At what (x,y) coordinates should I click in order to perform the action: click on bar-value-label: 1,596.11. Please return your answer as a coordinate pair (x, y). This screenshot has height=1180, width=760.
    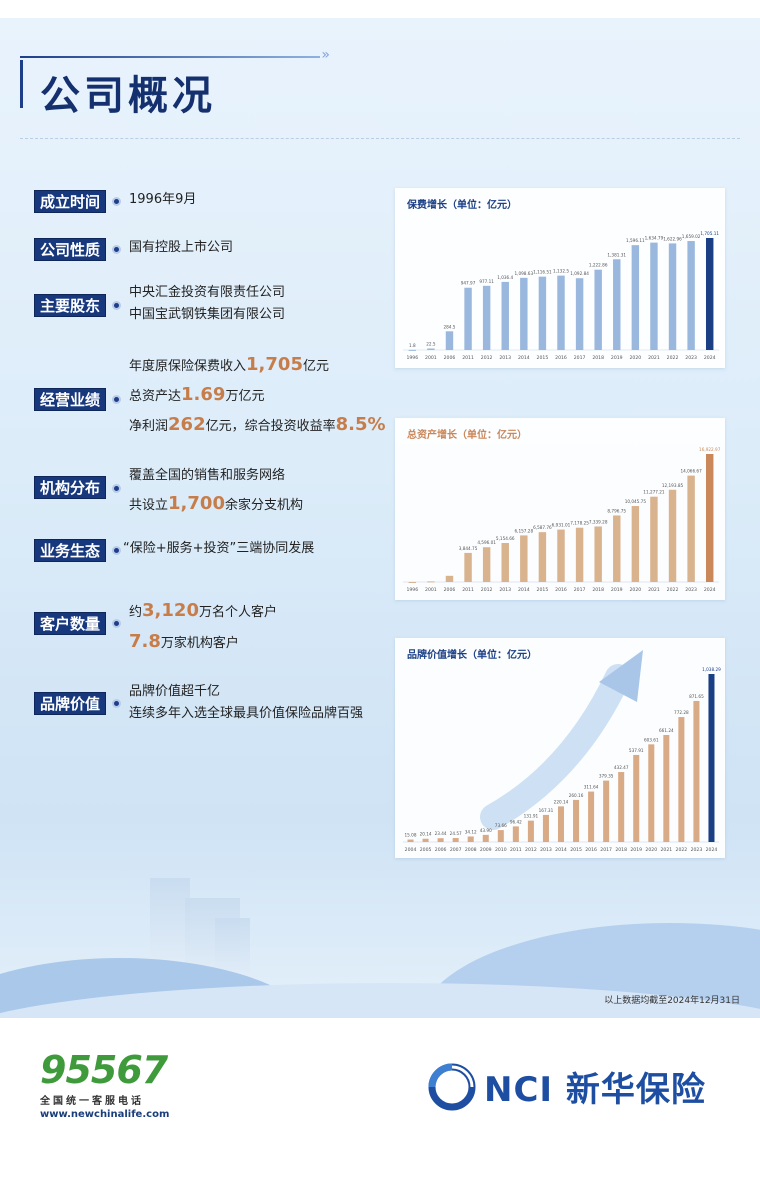
    Looking at the image, I should click on (635, 240).